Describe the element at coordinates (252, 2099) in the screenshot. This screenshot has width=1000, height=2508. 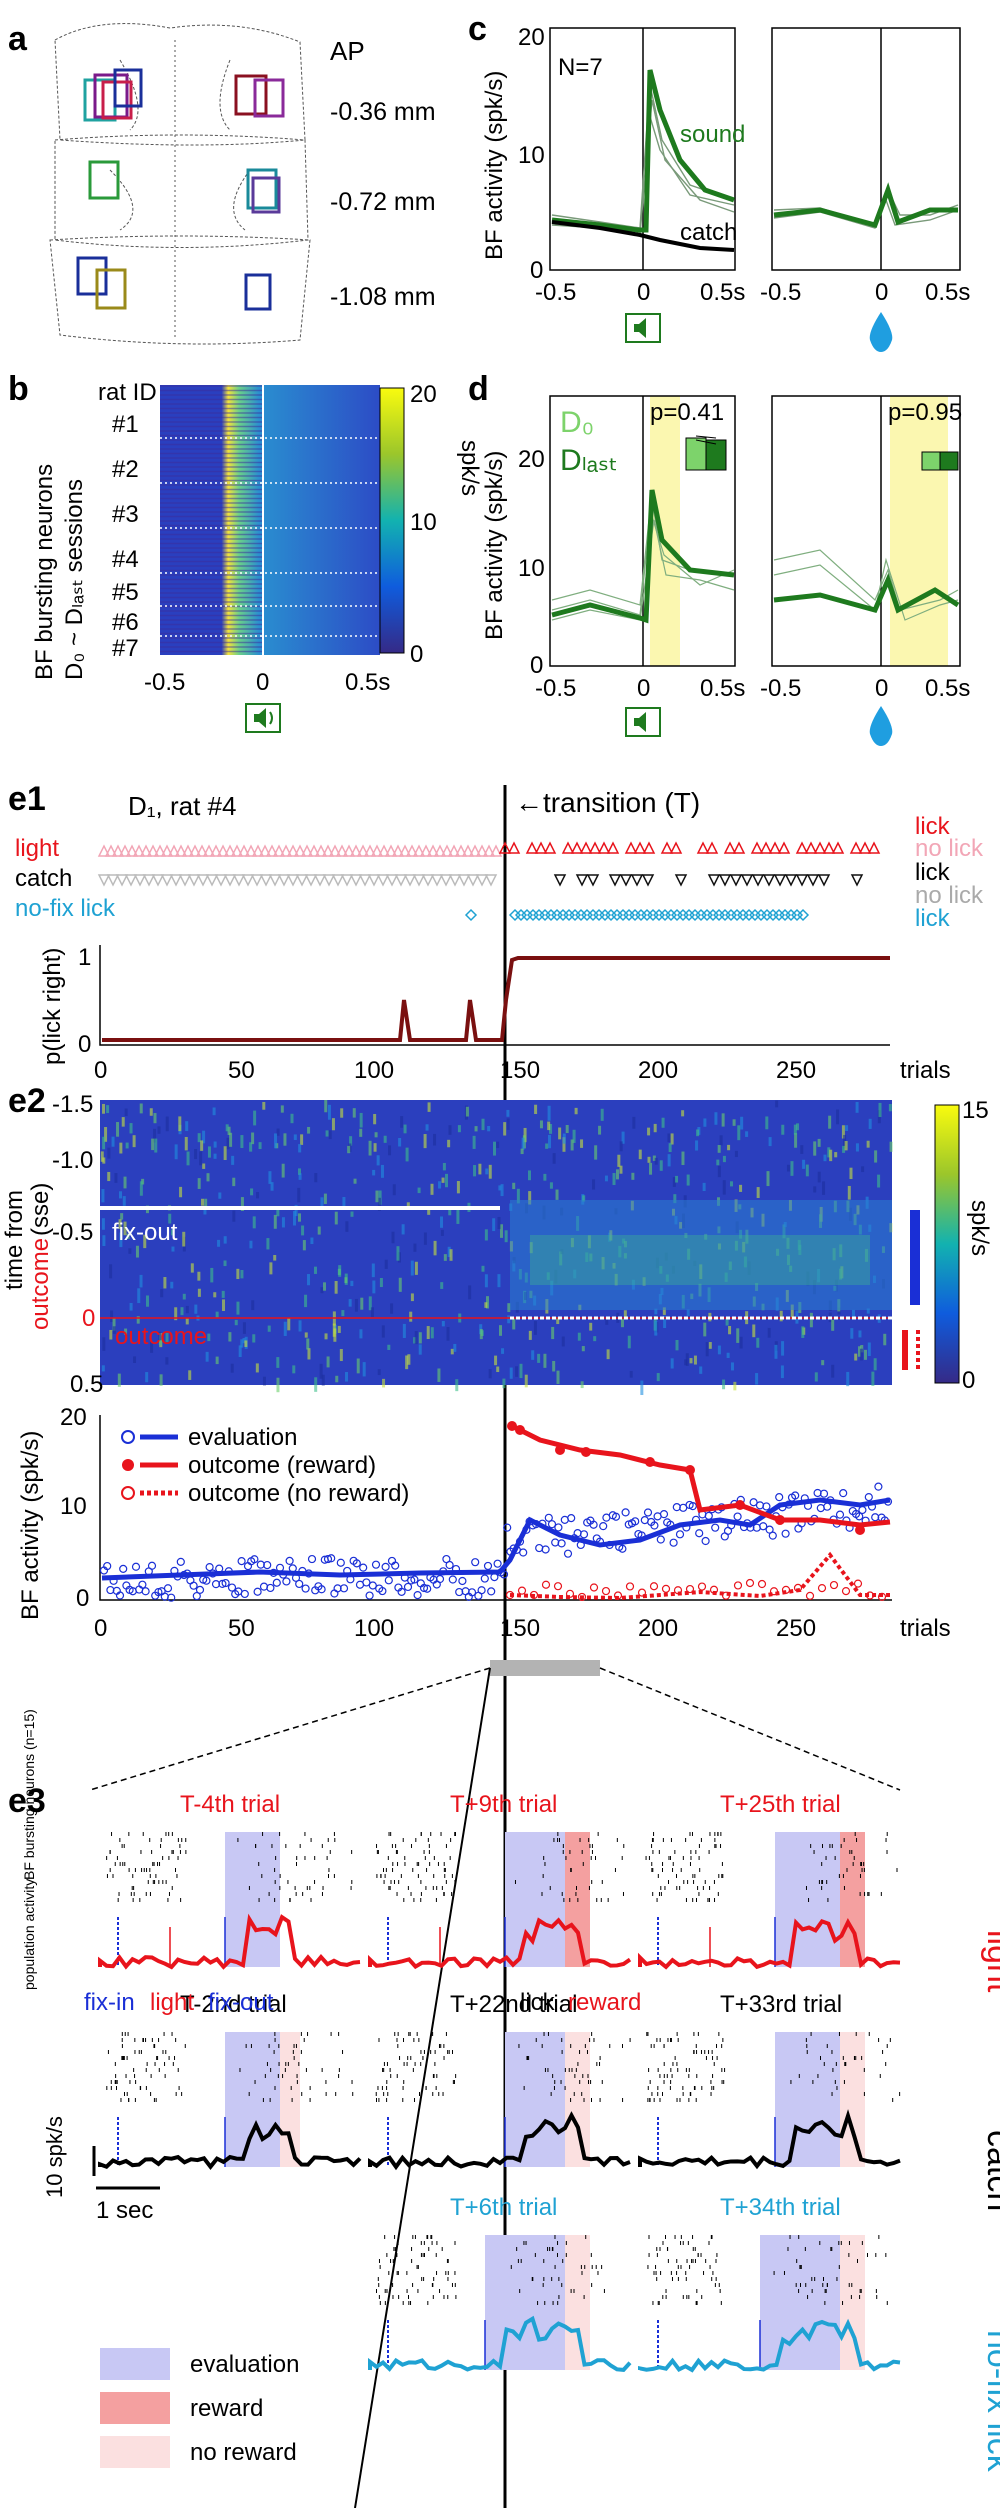
I see `evaluation-window` at that location.